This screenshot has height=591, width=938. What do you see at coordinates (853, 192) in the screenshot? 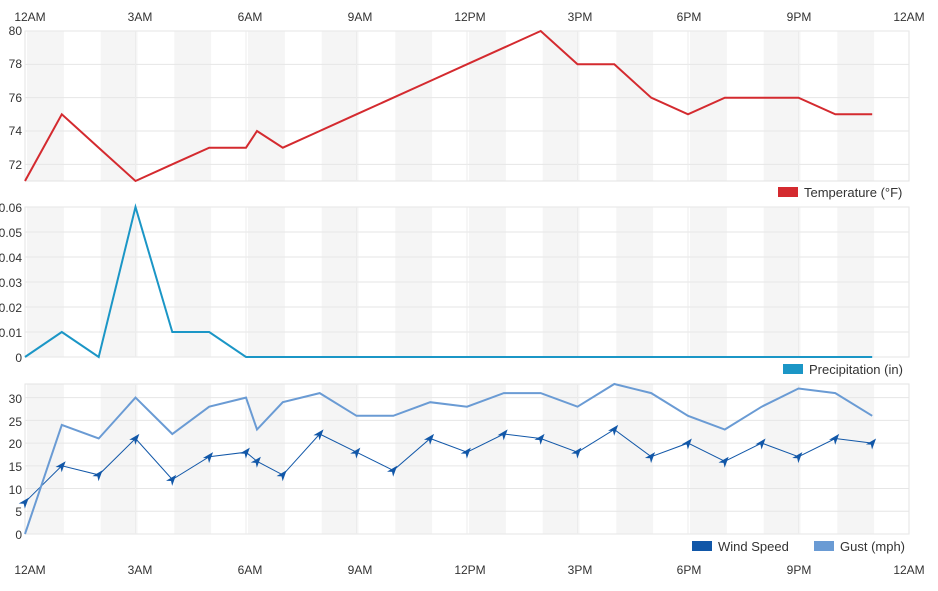
I see `temperature-legend-label: Temperature (°F)` at bounding box center [853, 192].